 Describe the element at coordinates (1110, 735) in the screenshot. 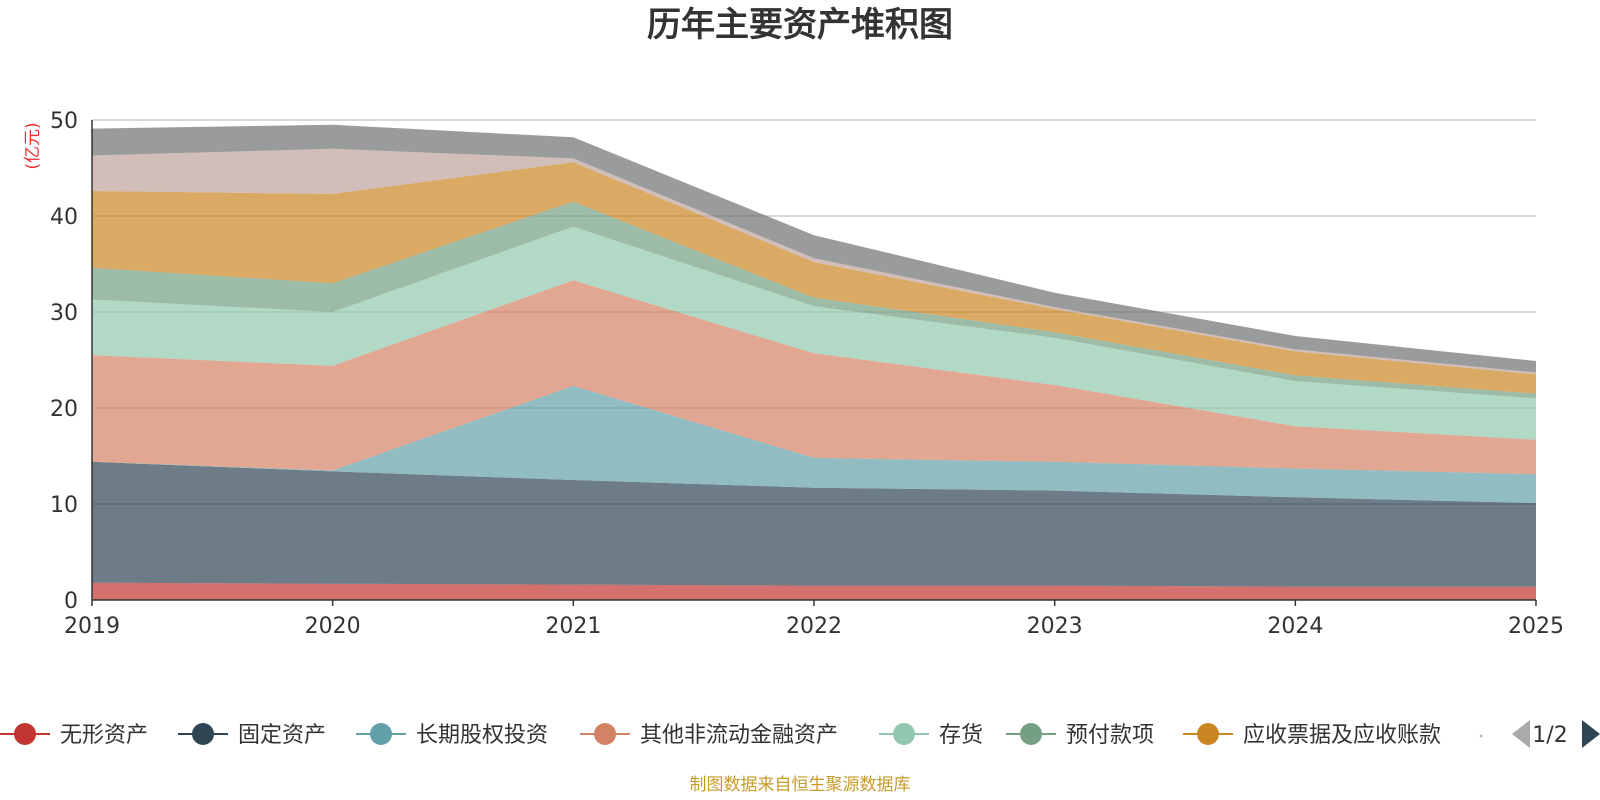

I see `legend-label: 预付款项` at that location.